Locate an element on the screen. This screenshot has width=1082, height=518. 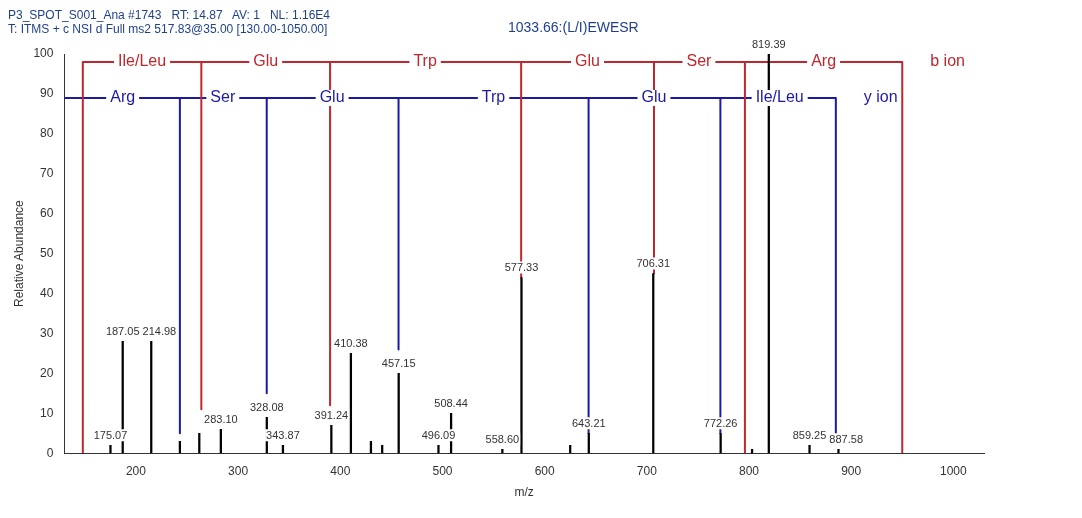
x-tick-label: 800 is located at coordinates (749, 470).